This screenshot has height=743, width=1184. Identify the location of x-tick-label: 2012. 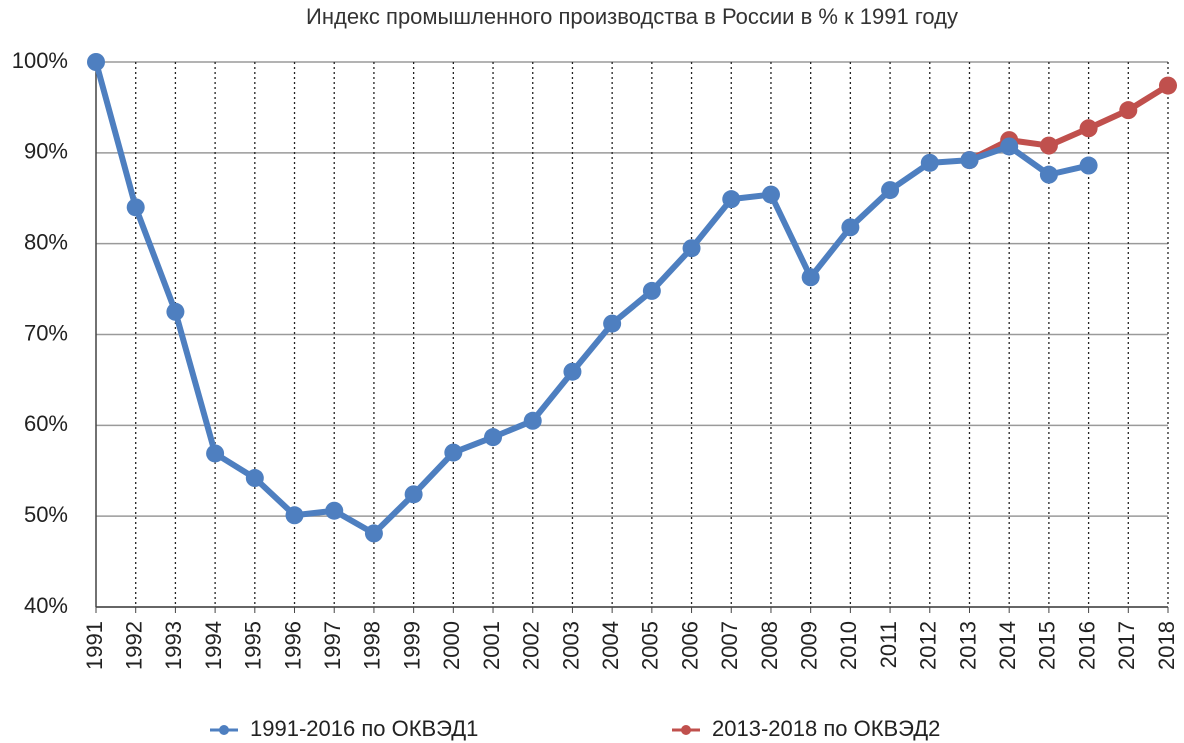
(928, 645).